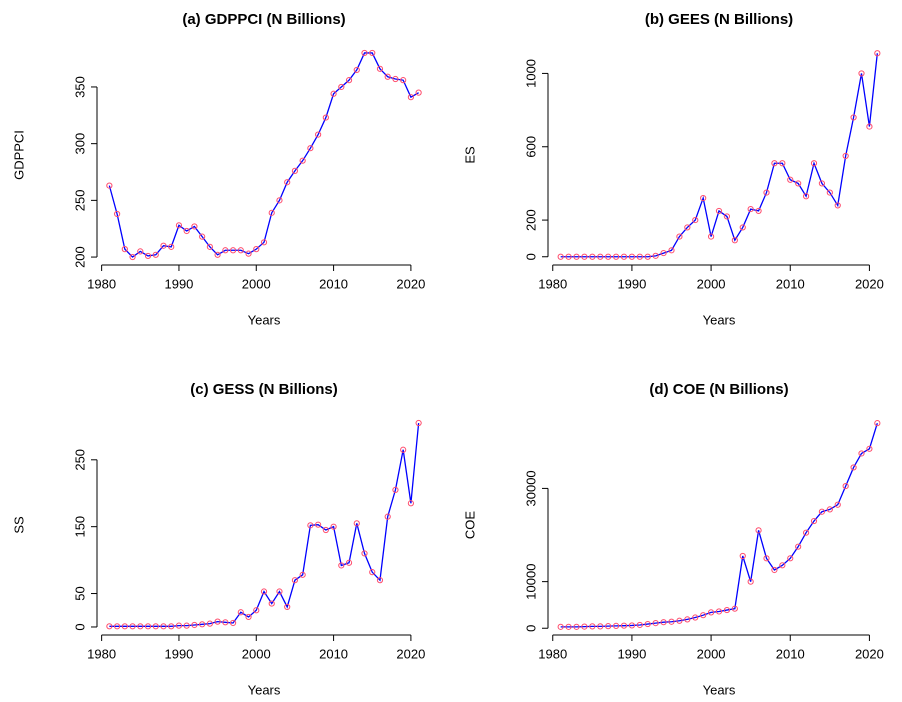 Image resolution: width=902 pixels, height=702 pixels. I want to click on chart-title: (a) GDPPCI (N Billions), so click(263, 19).